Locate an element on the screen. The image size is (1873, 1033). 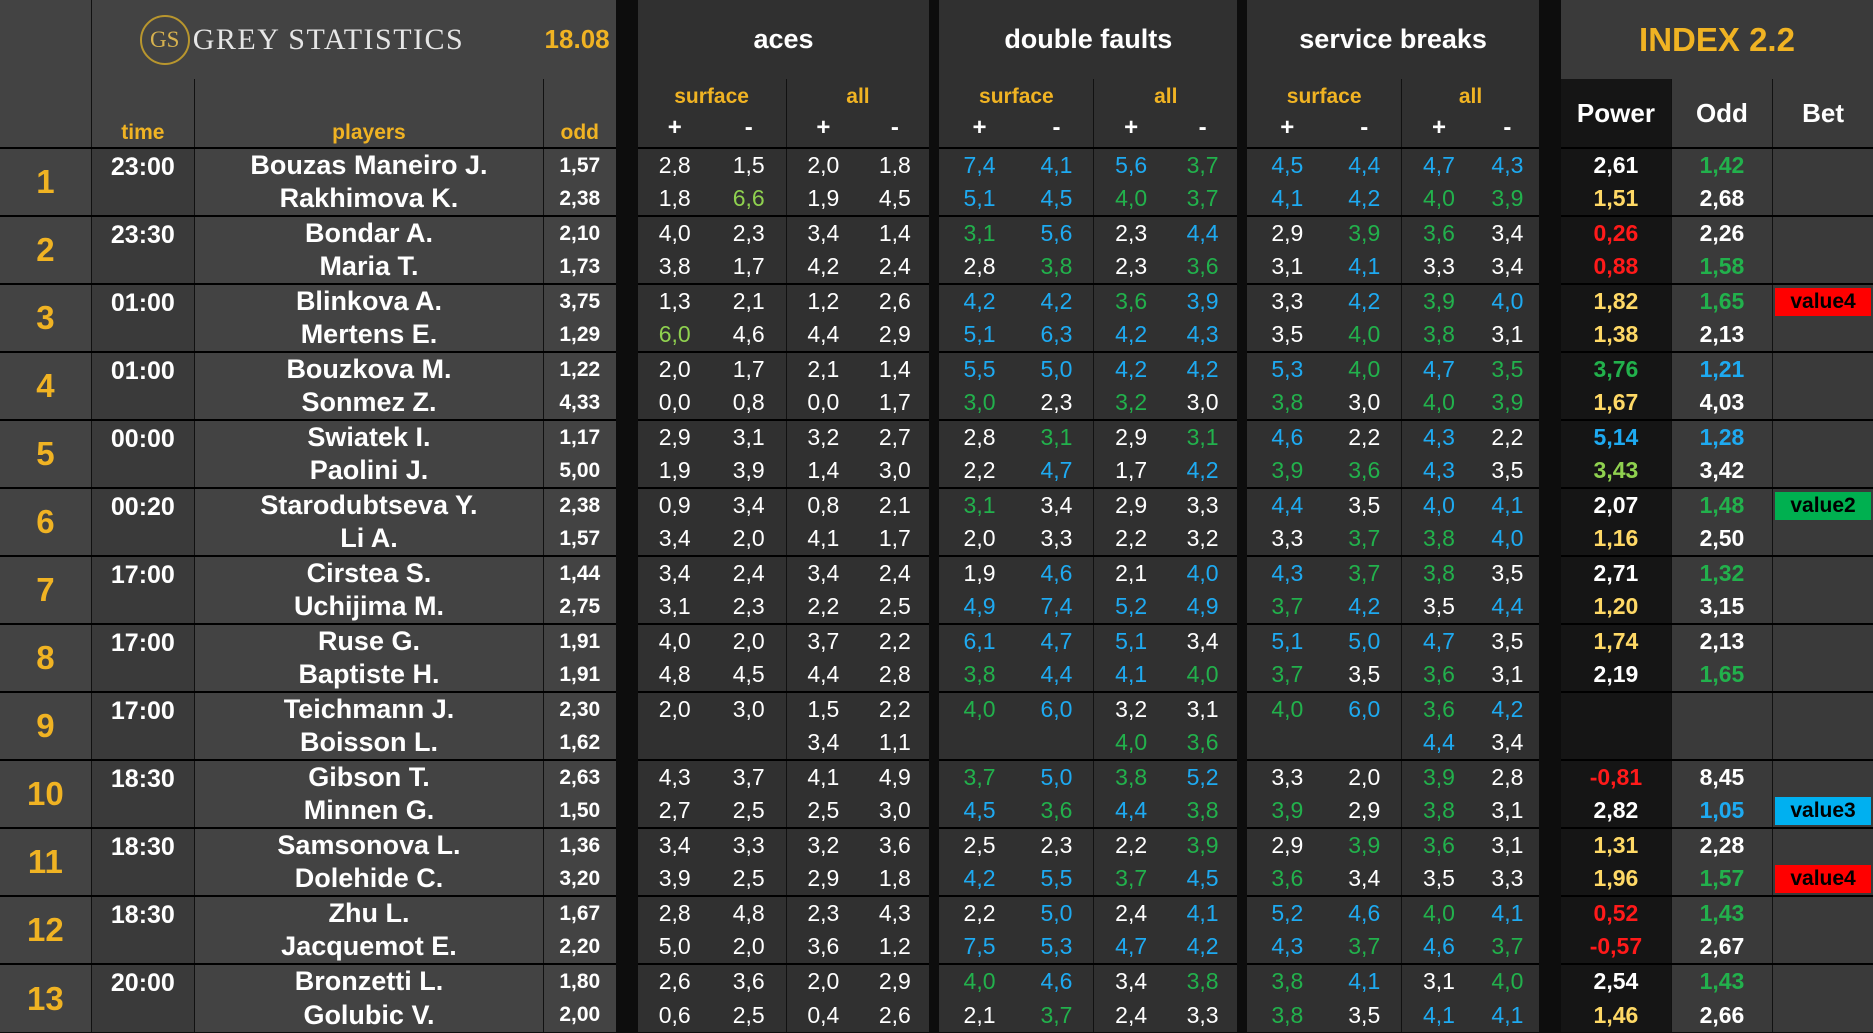
stat-cell: 2,7 is located at coordinates (897, 436).